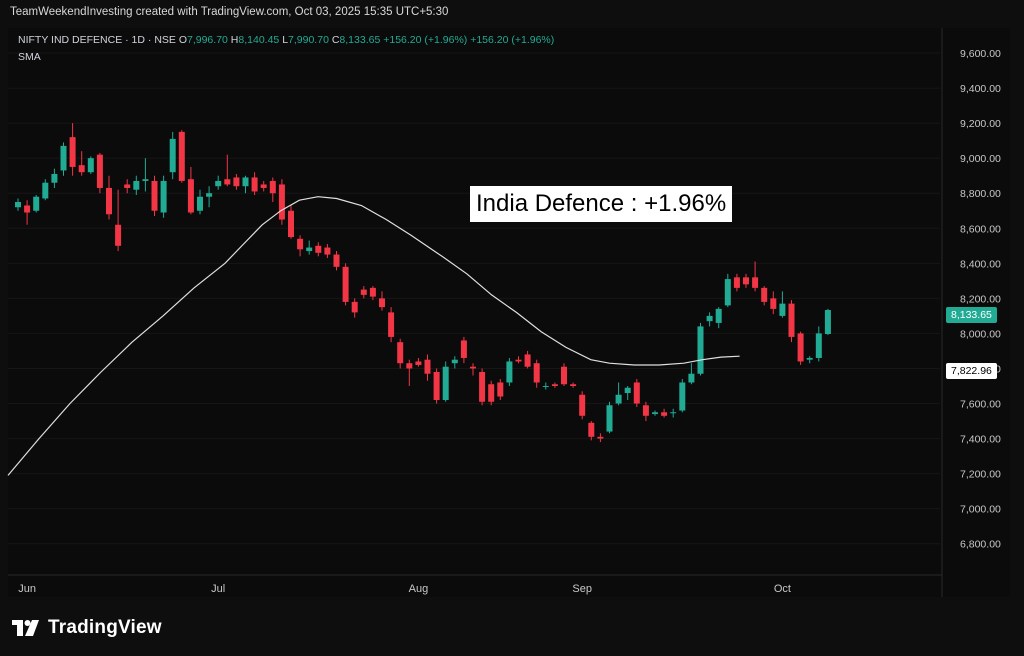  What do you see at coordinates (601, 204) in the screenshot?
I see `chart-annotation: India Defence : +1.96%` at bounding box center [601, 204].